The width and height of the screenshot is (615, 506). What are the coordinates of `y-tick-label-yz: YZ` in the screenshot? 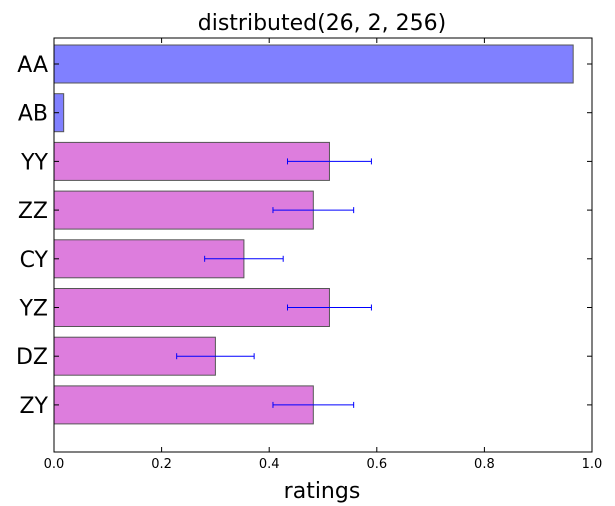 It's located at (33, 309).